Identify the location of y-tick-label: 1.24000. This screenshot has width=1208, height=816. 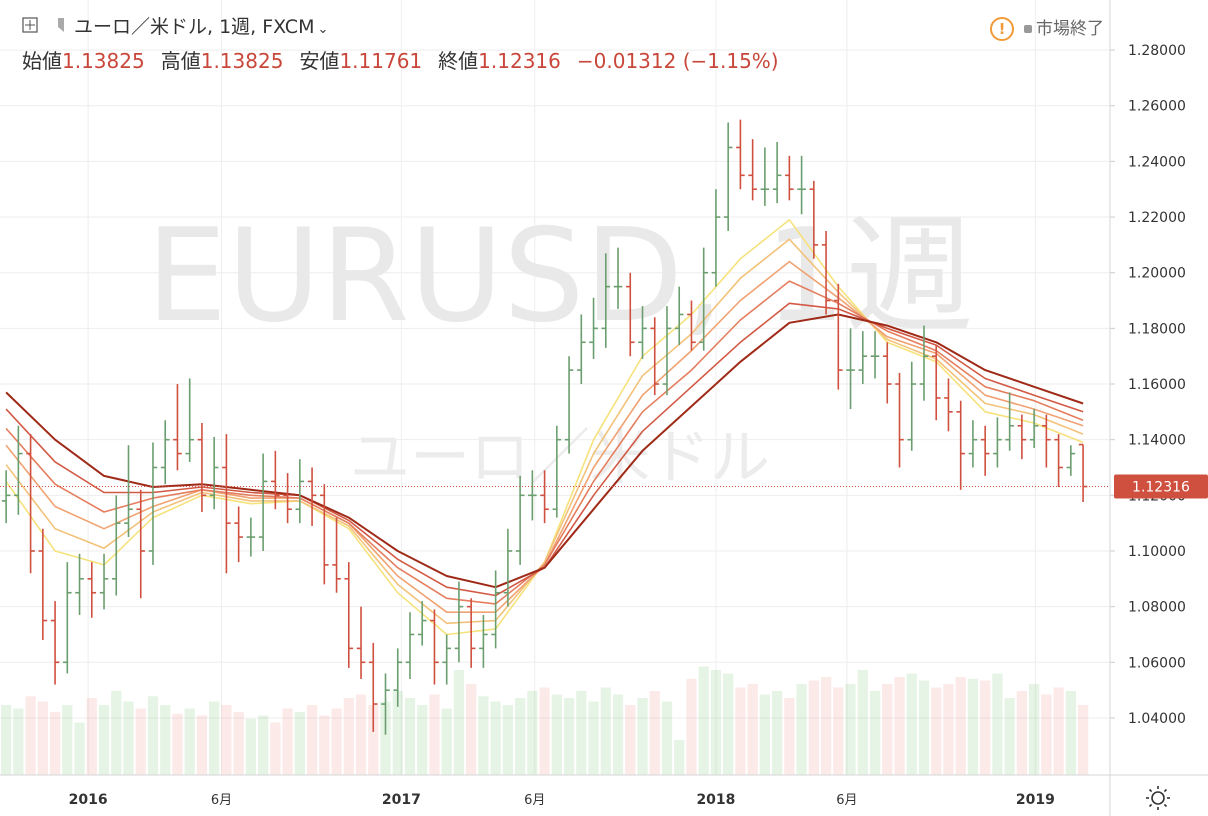
(1157, 162).